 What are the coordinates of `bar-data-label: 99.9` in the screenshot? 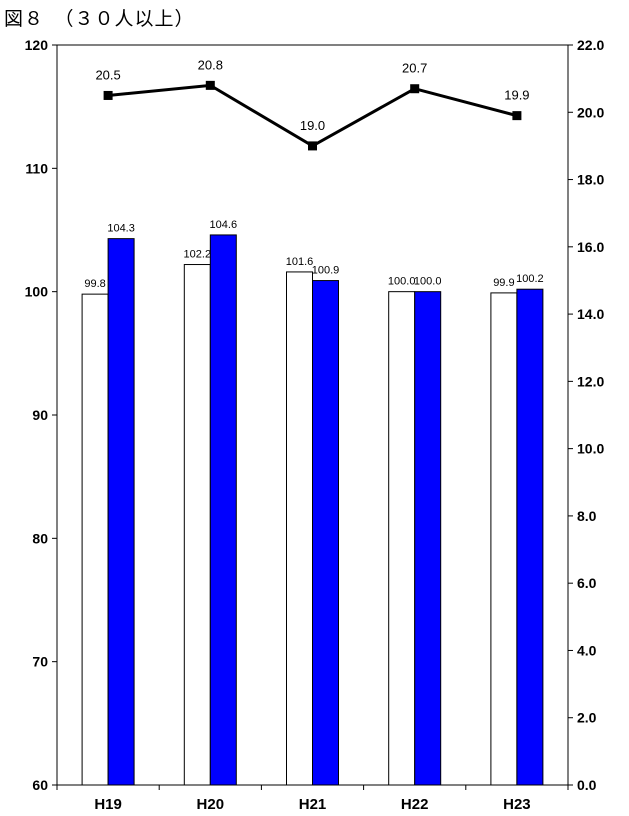 It's located at (503, 283).